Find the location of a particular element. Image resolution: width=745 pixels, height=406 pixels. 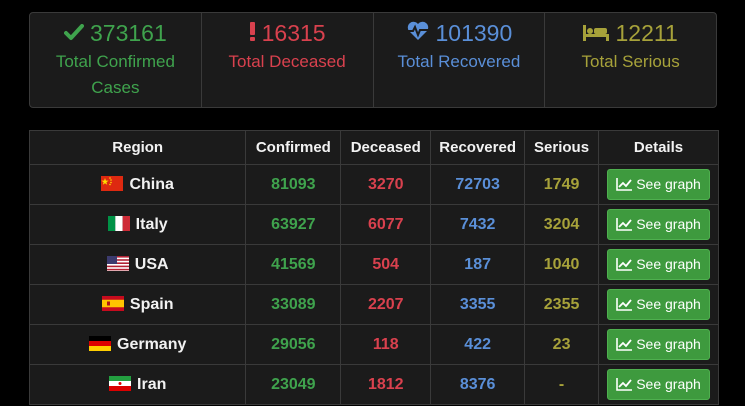

recovered-cell: 7432 is located at coordinates (478, 224).